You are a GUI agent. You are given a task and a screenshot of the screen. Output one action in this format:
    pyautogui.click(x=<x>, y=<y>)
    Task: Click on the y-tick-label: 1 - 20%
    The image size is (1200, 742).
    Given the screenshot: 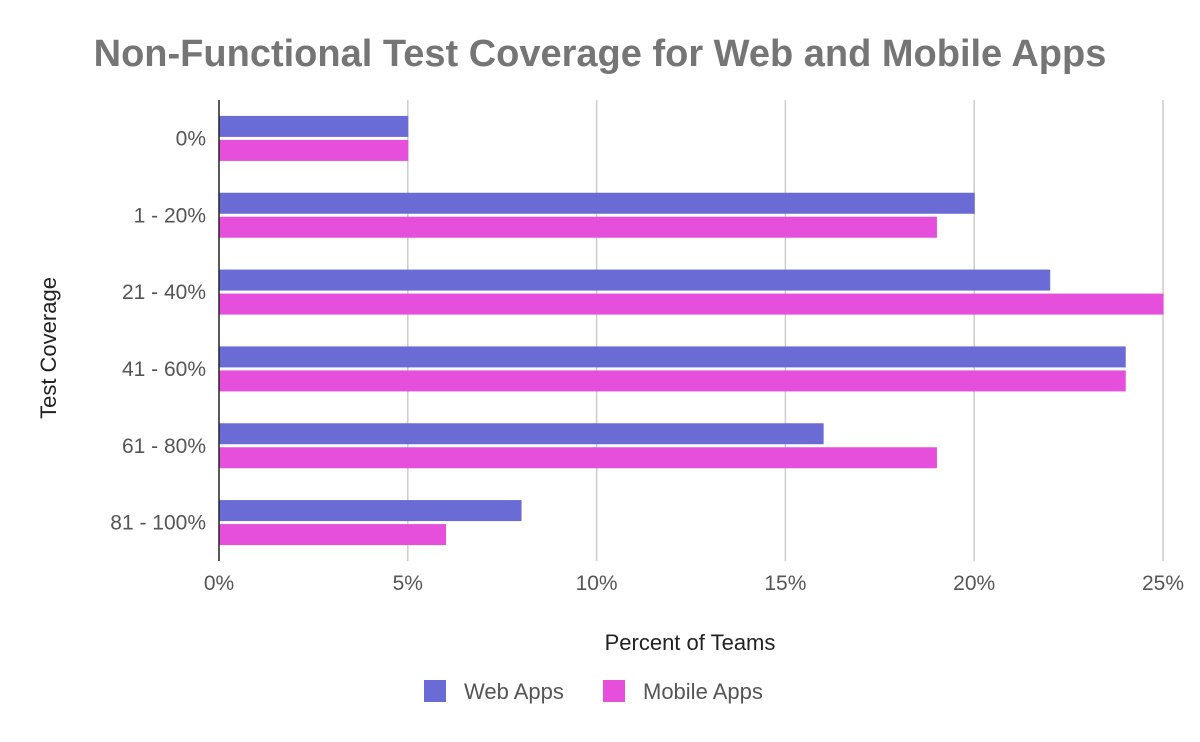 What is the action you would take?
    pyautogui.click(x=170, y=215)
    